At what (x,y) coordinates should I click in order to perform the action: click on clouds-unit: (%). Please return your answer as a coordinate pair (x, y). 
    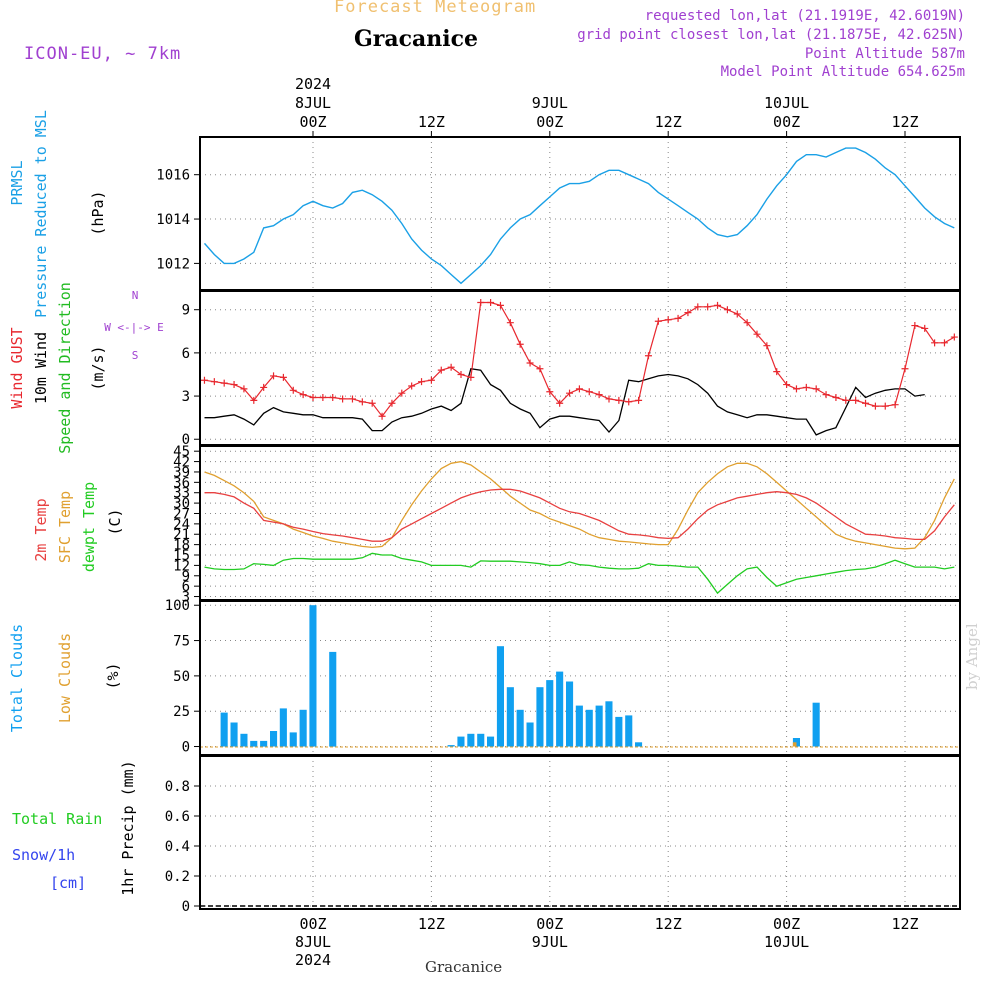
    Looking at the image, I should click on (113, 675).